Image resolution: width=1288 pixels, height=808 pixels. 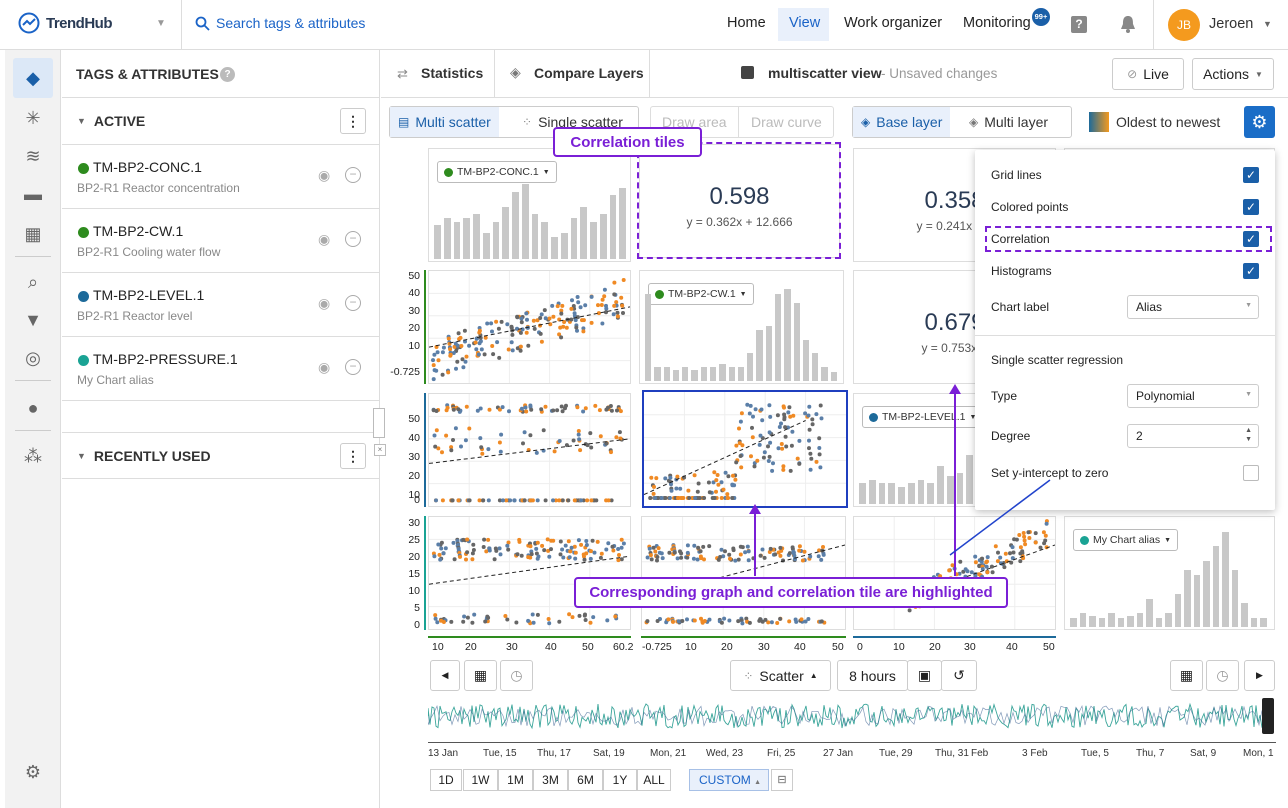 I want to click on timeline-handle, so click(x=1268, y=716).